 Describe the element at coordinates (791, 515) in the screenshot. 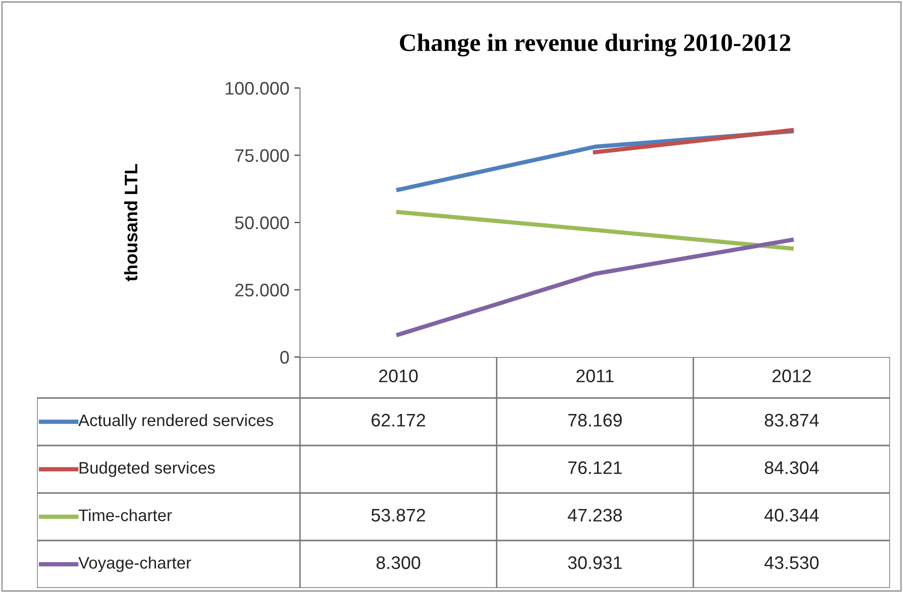

I see `data-label: 40.344` at that location.